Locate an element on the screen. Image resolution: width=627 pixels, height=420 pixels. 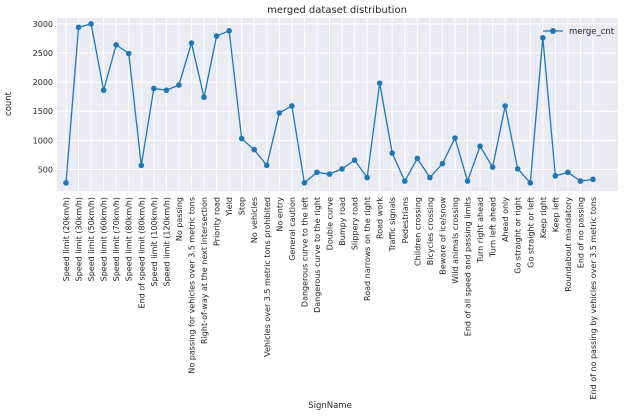
y-tick-label: 2500 is located at coordinates (43, 53).